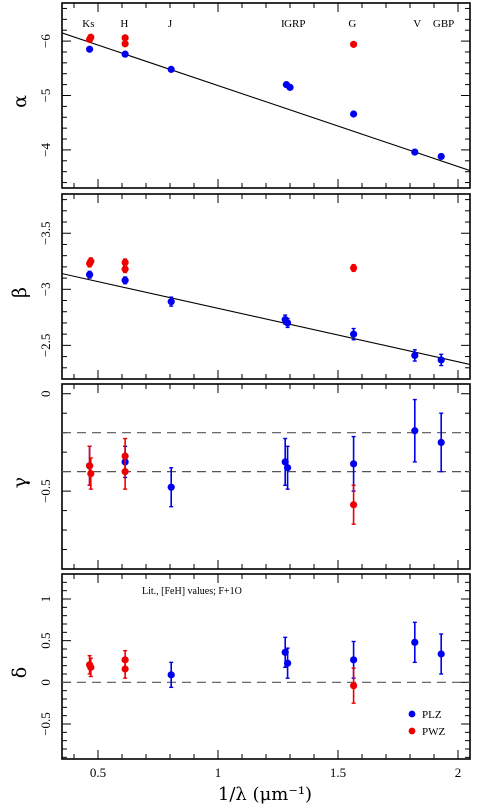  What do you see at coordinates (170, 24) in the screenshot?
I see `band-label: J` at bounding box center [170, 24].